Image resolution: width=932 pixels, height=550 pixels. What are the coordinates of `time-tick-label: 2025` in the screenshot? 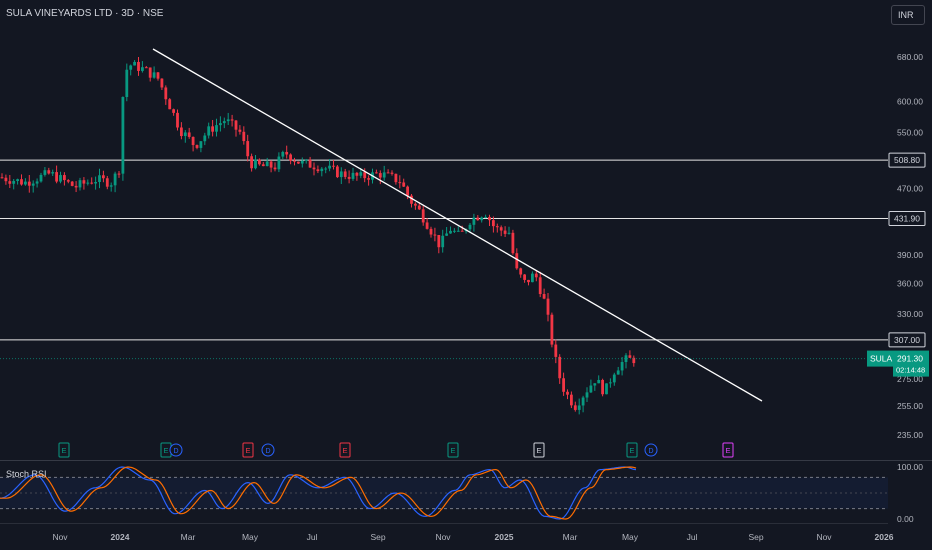 It's located at (504, 537).